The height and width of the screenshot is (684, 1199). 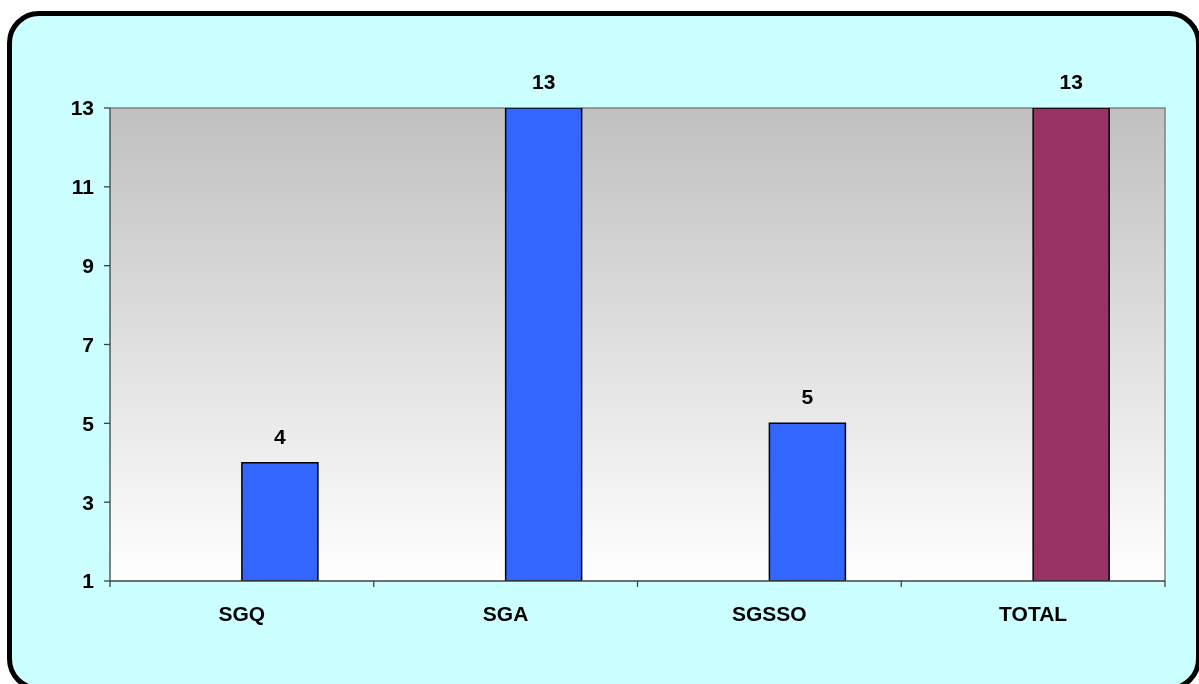 What do you see at coordinates (88, 423) in the screenshot?
I see `y-tick-label: 5` at bounding box center [88, 423].